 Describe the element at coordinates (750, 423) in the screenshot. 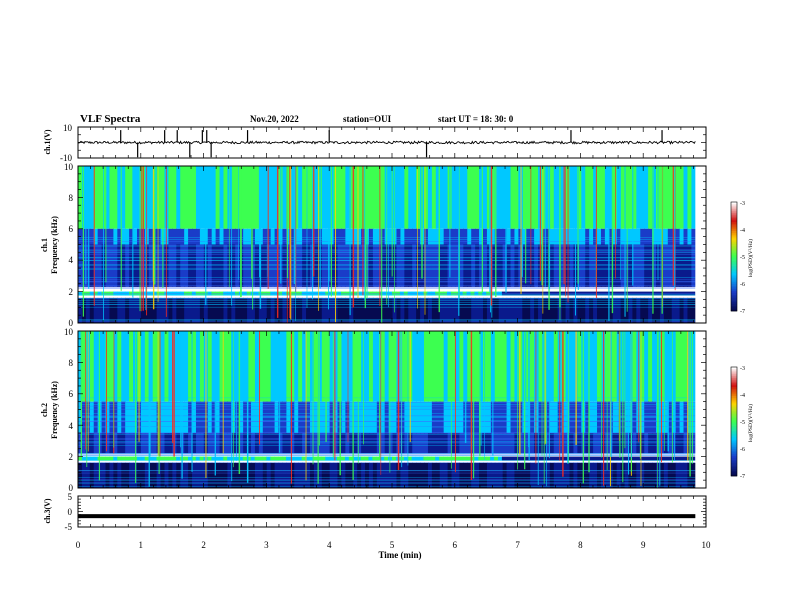

I see `ch2-colorbar-label: log(PSD)(V²/Hz)` at that location.